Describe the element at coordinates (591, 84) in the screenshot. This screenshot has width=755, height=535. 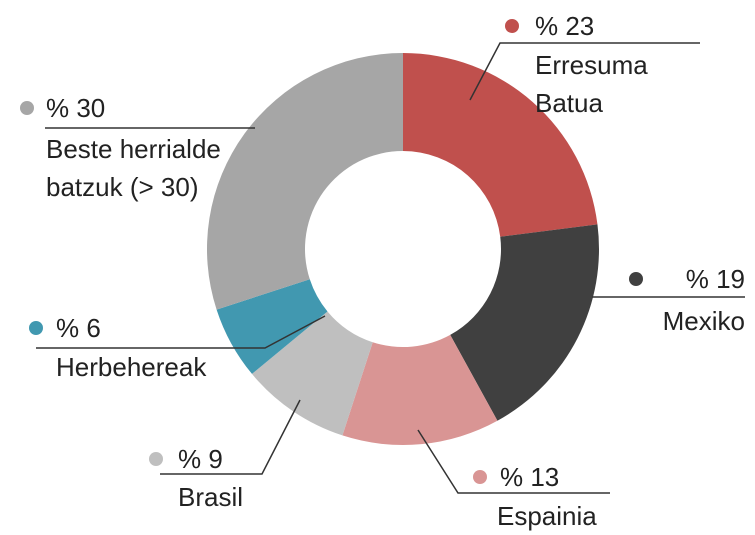
I see `category-label: Erresuma Batua` at that location.